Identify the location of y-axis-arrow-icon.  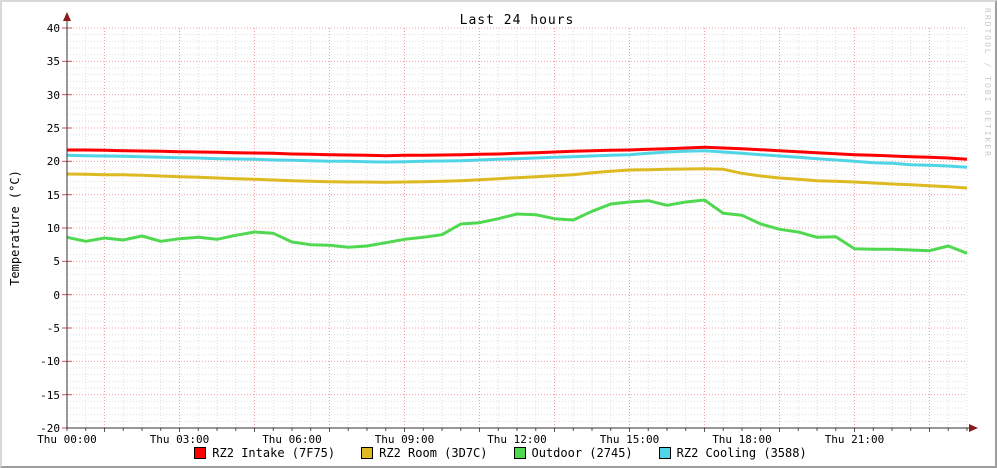
(67, 16).